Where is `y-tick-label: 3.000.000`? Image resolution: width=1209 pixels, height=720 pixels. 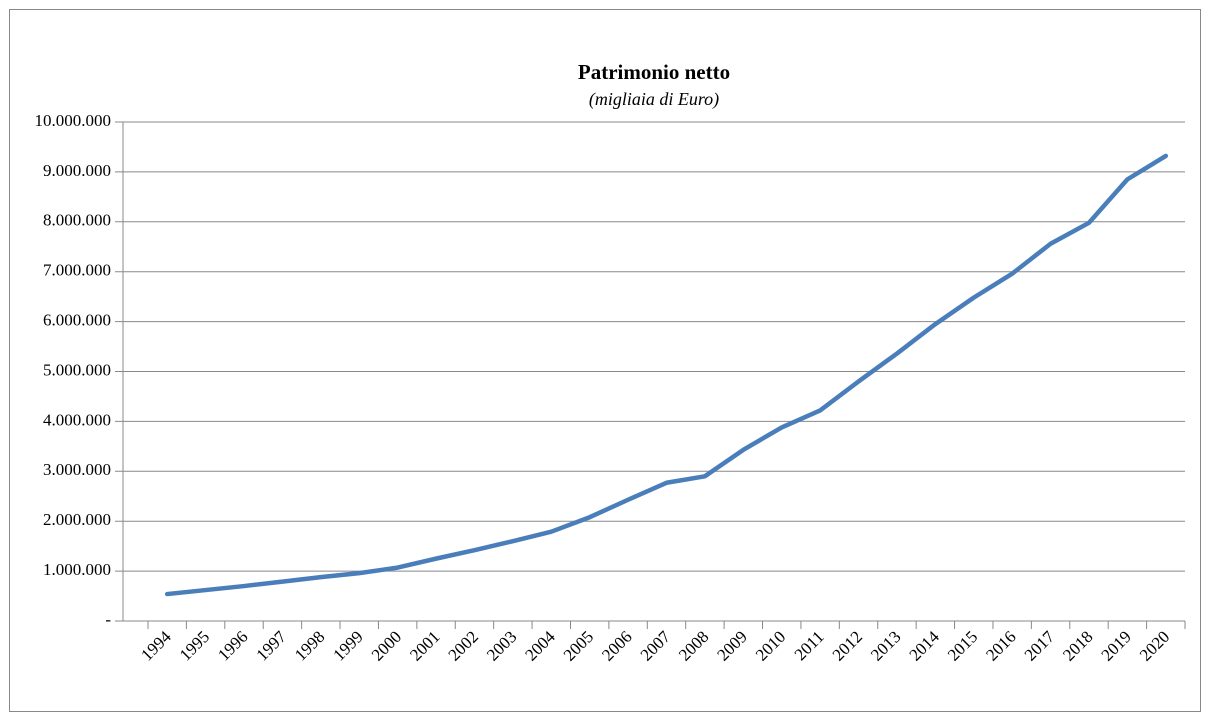 y-tick-label: 3.000.000 is located at coordinates (77, 469).